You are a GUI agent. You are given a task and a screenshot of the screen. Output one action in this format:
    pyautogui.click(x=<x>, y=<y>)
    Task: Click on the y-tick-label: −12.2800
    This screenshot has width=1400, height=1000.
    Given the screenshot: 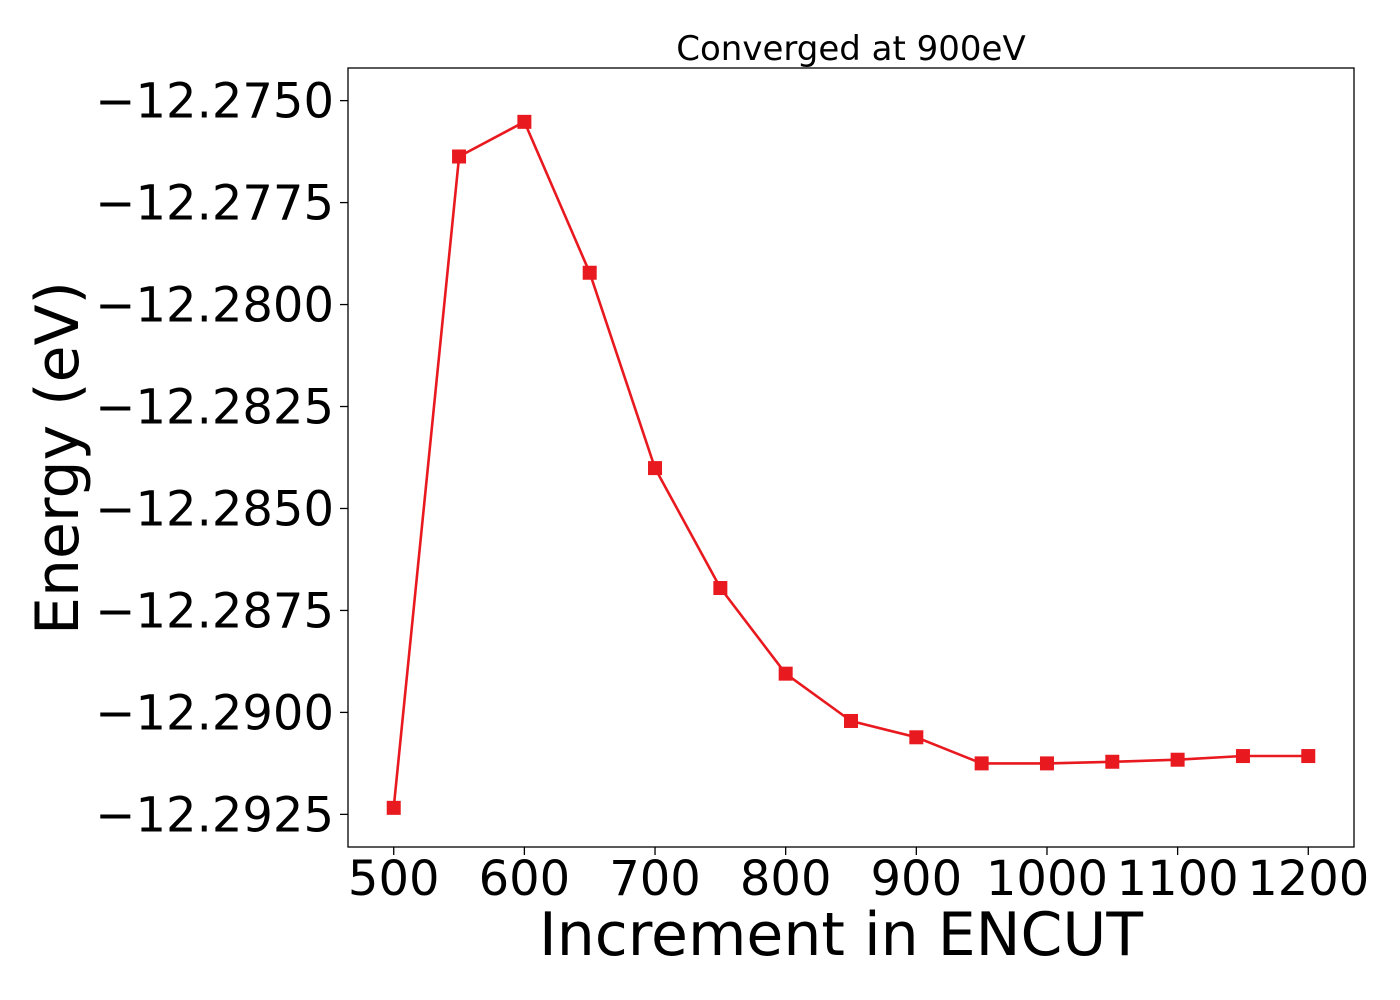 What is the action you would take?
    pyautogui.click(x=214, y=306)
    